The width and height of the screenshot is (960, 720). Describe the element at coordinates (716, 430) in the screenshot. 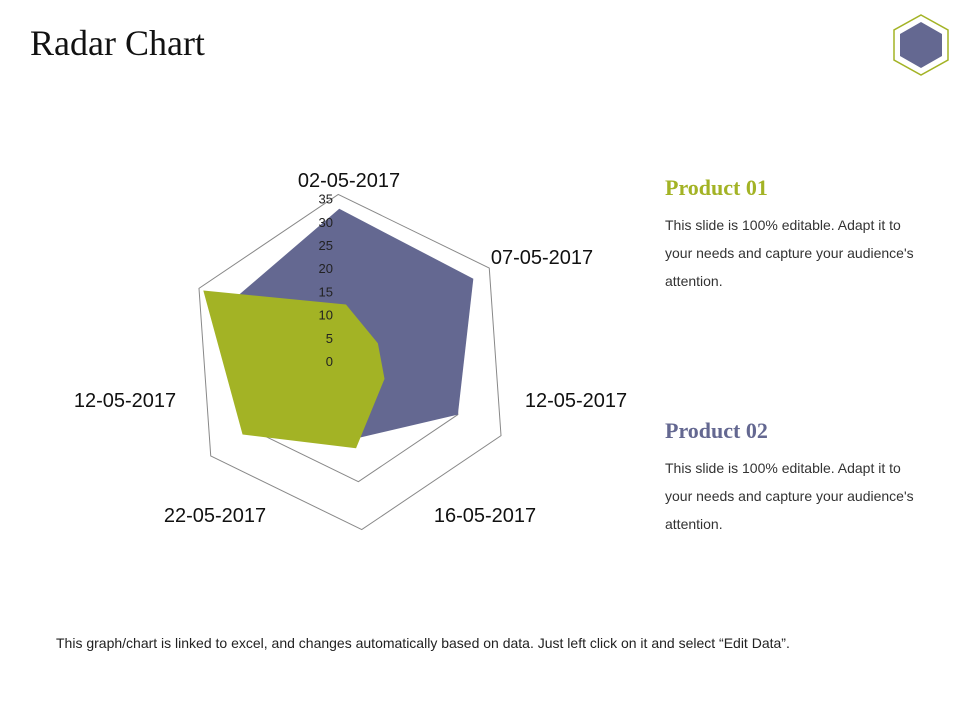

I see `legend-title-product-02: Product 02` at that location.